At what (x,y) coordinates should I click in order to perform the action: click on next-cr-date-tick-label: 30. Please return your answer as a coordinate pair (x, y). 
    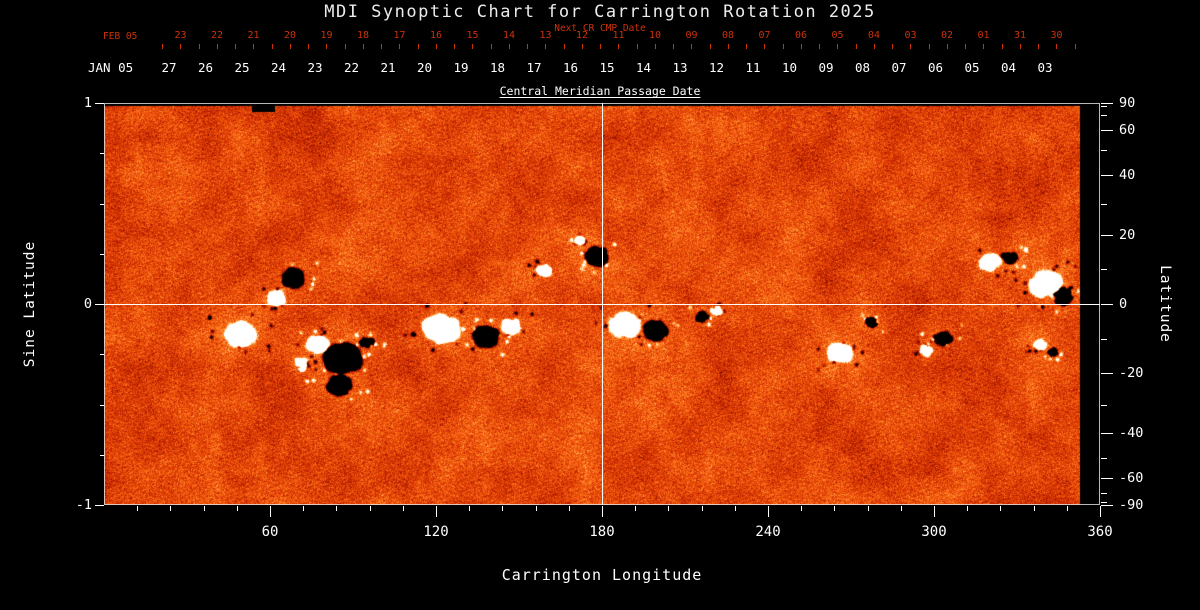
    Looking at the image, I should click on (1056, 35).